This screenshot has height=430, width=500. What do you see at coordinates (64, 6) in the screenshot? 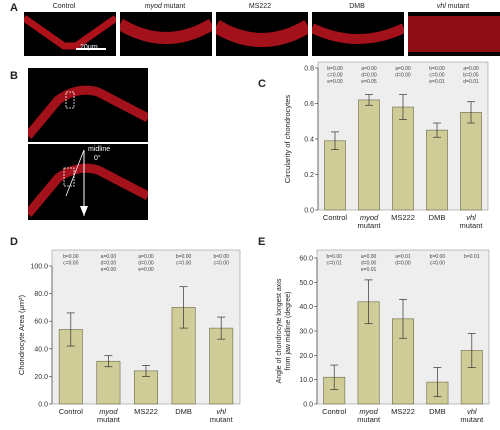
I see `micrograph-title-control: Control` at bounding box center [64, 6].